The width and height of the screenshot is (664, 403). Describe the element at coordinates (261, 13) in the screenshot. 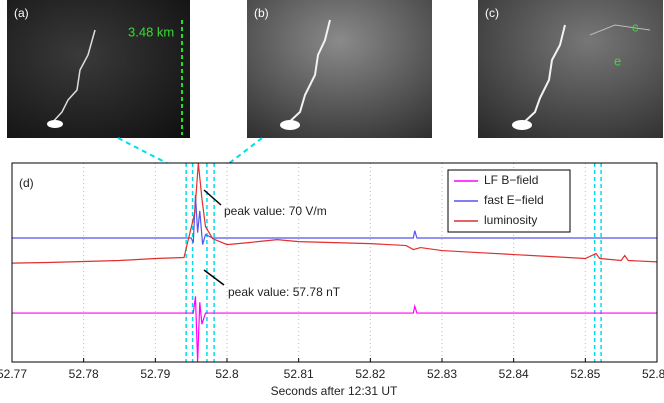

I see `panel-label: (b)` at that location.